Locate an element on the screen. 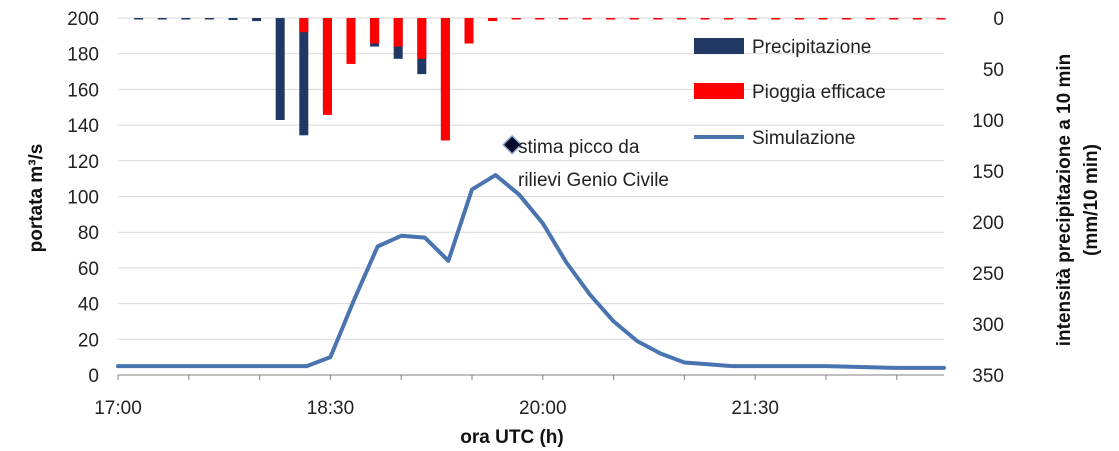 This screenshot has width=1119, height=451. x-tick-label: 17:00 is located at coordinates (118, 408).